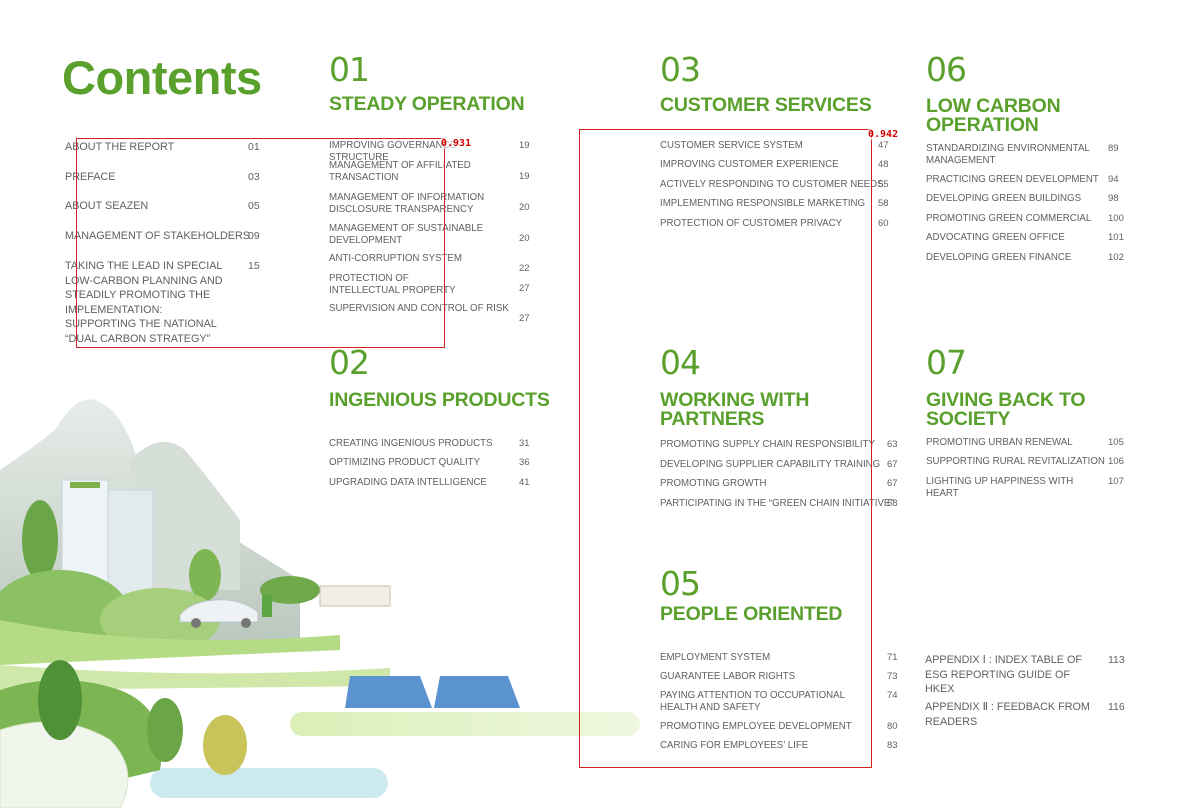  Describe the element at coordinates (734, 745) in the screenshot. I see `toc-entry-title: CARING FOR EMPLOYEES’ LIFE` at that location.